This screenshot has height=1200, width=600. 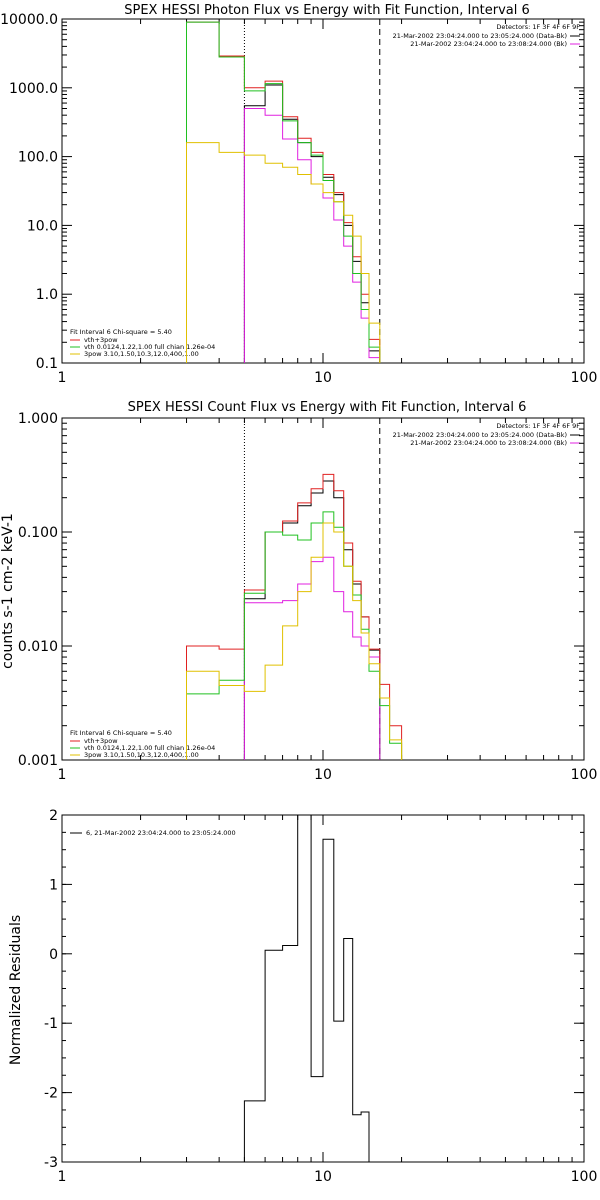 I want to click on y-tick-label: 0.001, so click(x=38, y=761).